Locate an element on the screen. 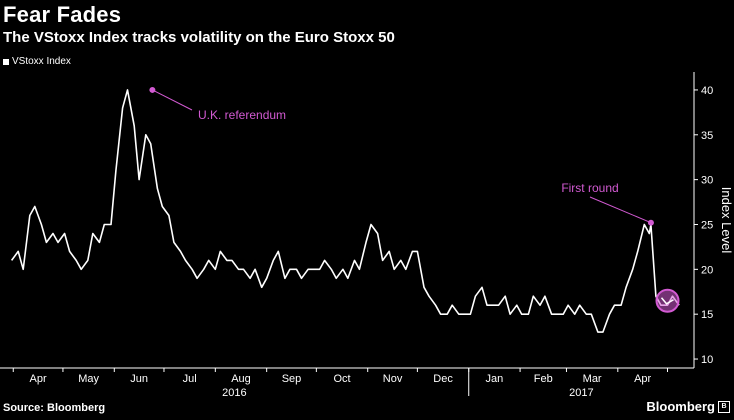 The height and width of the screenshot is (420, 734). y-axis-ticks: 10 15 20 25 30 35 40 is located at coordinates (703, 225).